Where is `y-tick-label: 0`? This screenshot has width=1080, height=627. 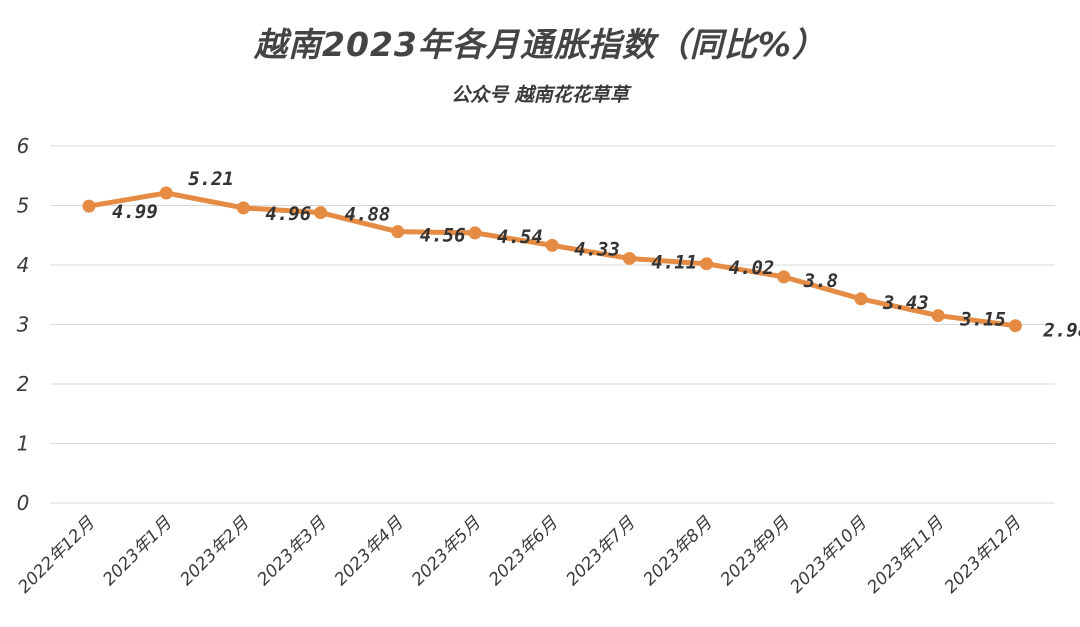 y-tick-label: 0 is located at coordinates (23, 503).